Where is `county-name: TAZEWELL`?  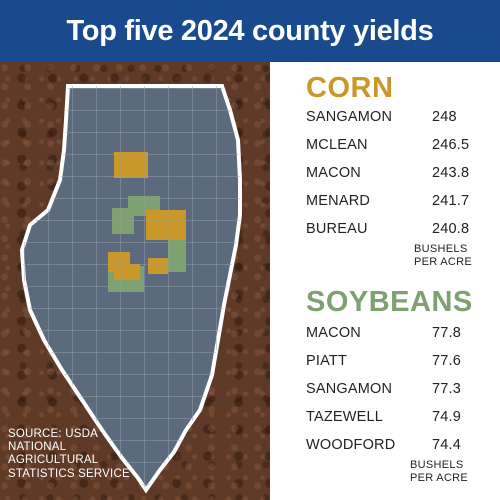 county-name: TAZEWELL is located at coordinates (345, 417).